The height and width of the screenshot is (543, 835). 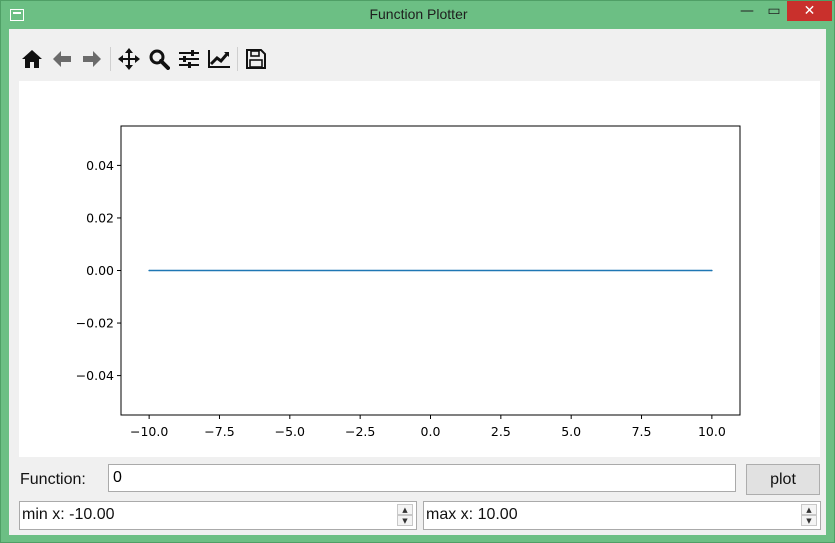 I want to click on zoom-button, so click(x=159, y=59).